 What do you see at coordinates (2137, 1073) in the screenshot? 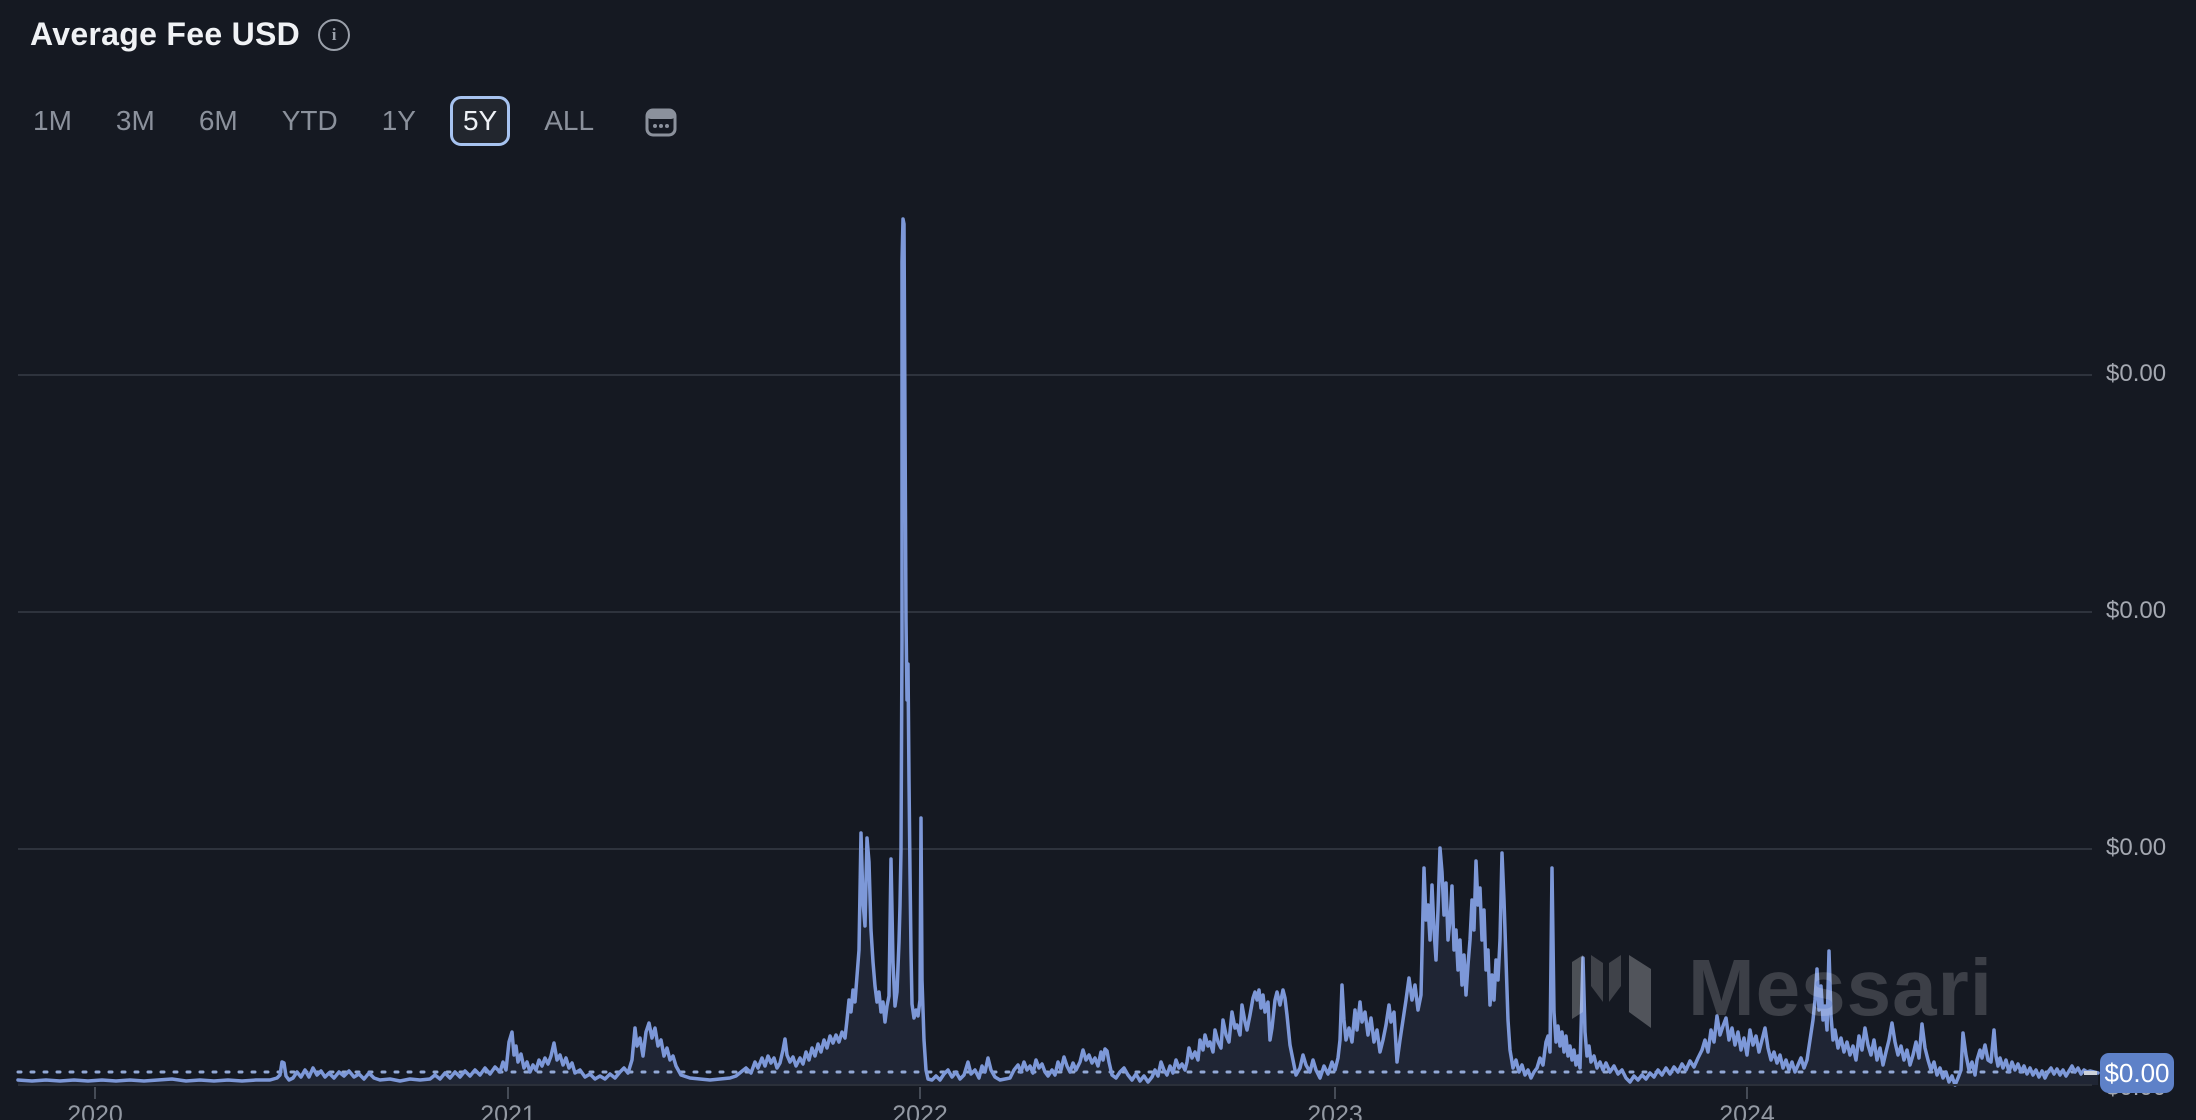
I see `current-value-badge: $0.00` at bounding box center [2137, 1073].